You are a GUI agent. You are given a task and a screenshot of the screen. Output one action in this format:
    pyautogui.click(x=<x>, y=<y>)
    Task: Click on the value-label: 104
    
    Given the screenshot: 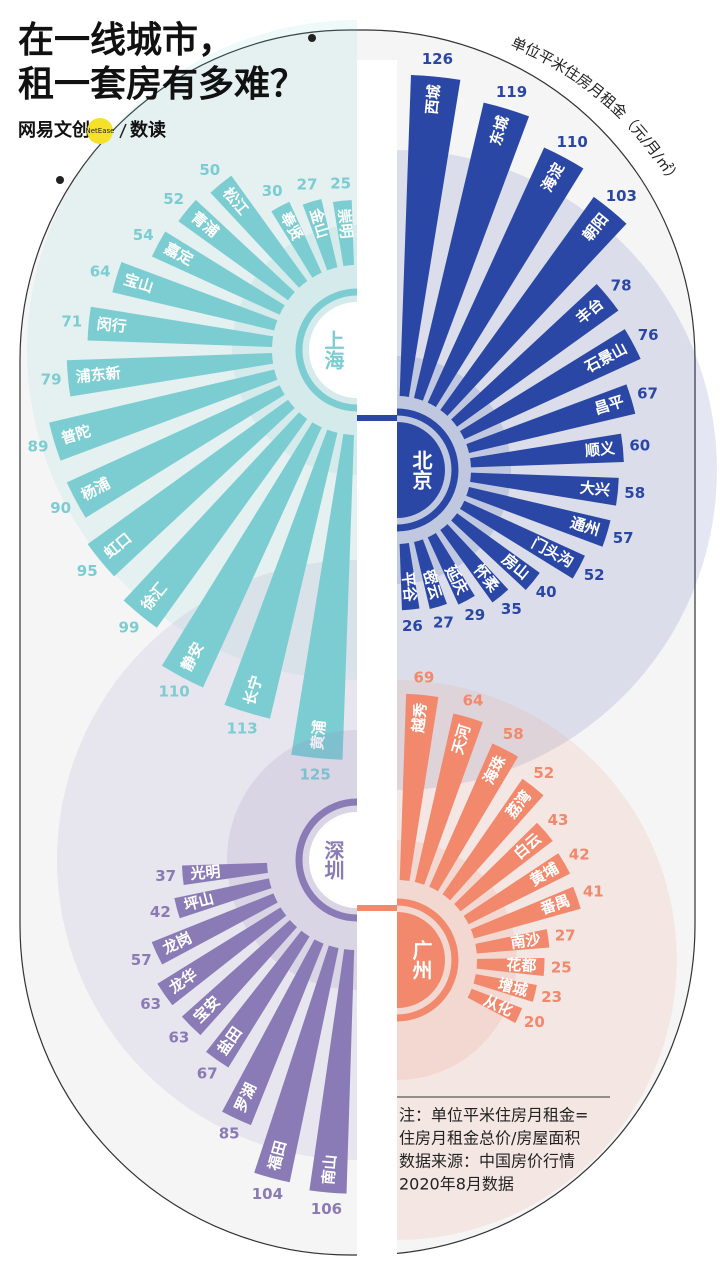 What is the action you would take?
    pyautogui.click(x=267, y=1194)
    